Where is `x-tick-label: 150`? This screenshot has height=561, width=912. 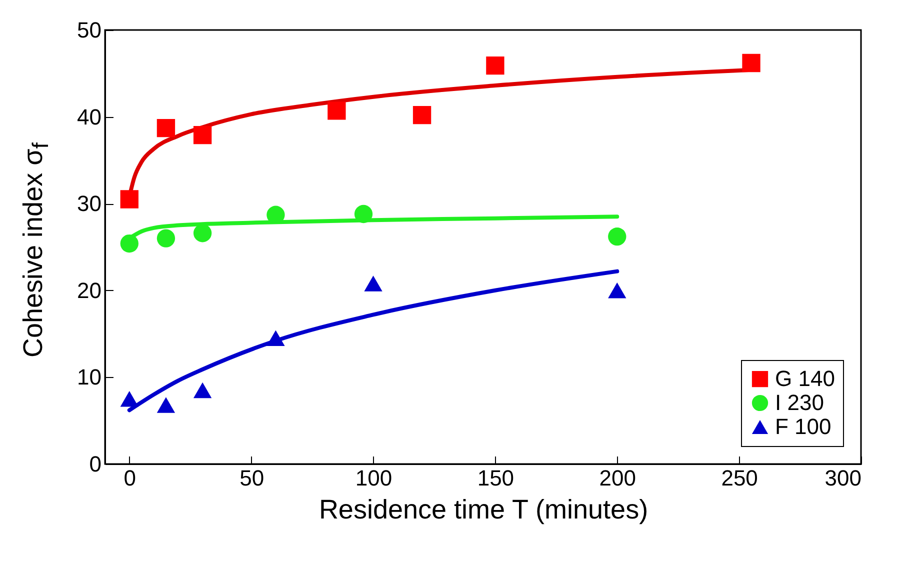 x-tick-label: 150 is located at coordinates (495, 478).